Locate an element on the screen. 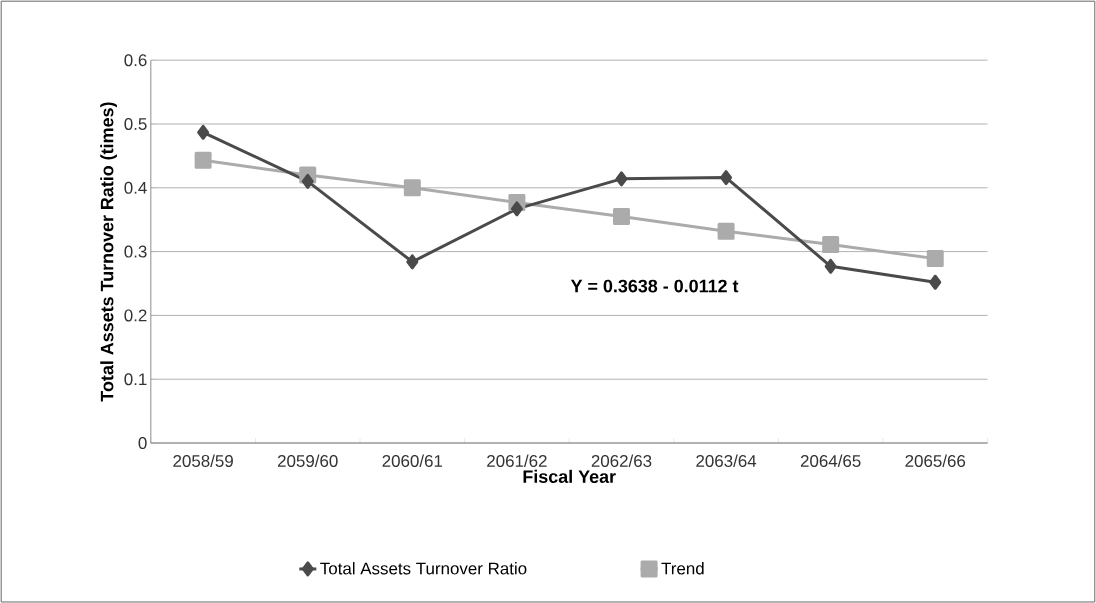  x-tick-label: 2064/65 is located at coordinates (830, 460).